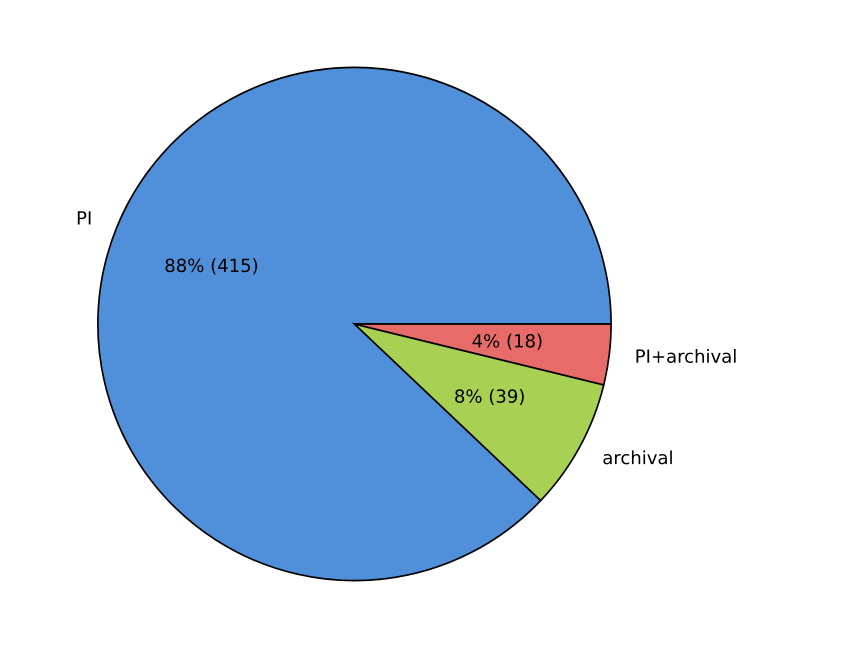 The height and width of the screenshot is (648, 844). Describe the element at coordinates (84, 217) in the screenshot. I see `slice-label: PI` at that location.